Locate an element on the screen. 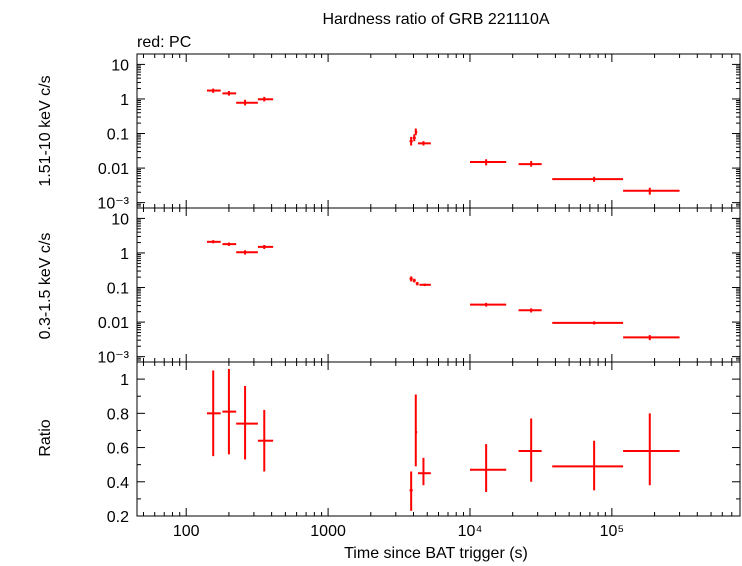  chart-title: Hardness ratio of GRB 221110A is located at coordinates (435, 19).